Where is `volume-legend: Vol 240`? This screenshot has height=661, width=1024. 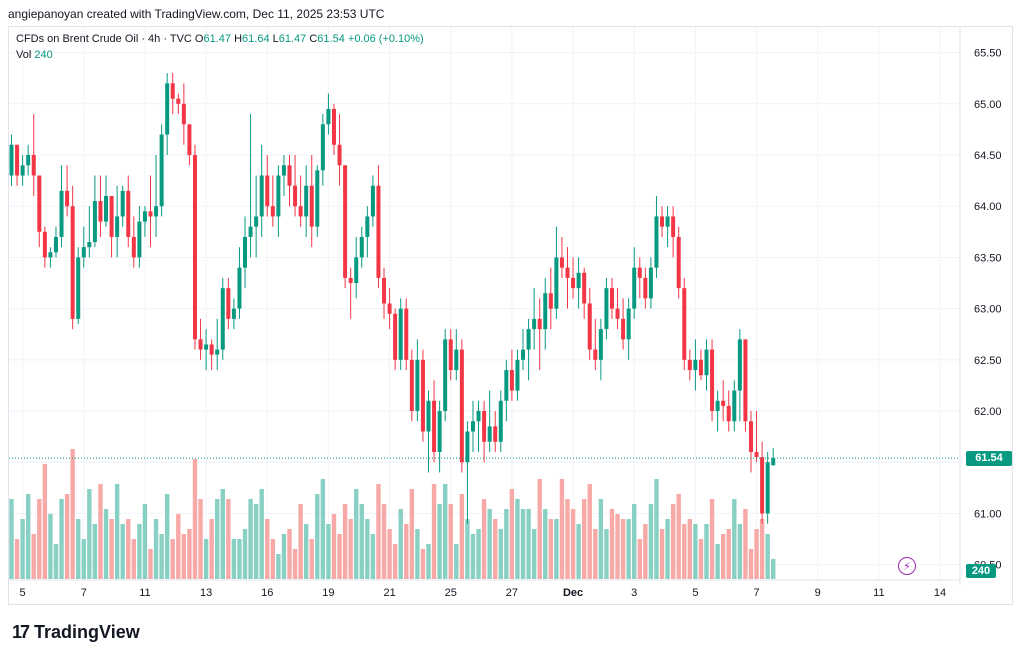
volume-legend: Vol 240 is located at coordinates (34, 55).